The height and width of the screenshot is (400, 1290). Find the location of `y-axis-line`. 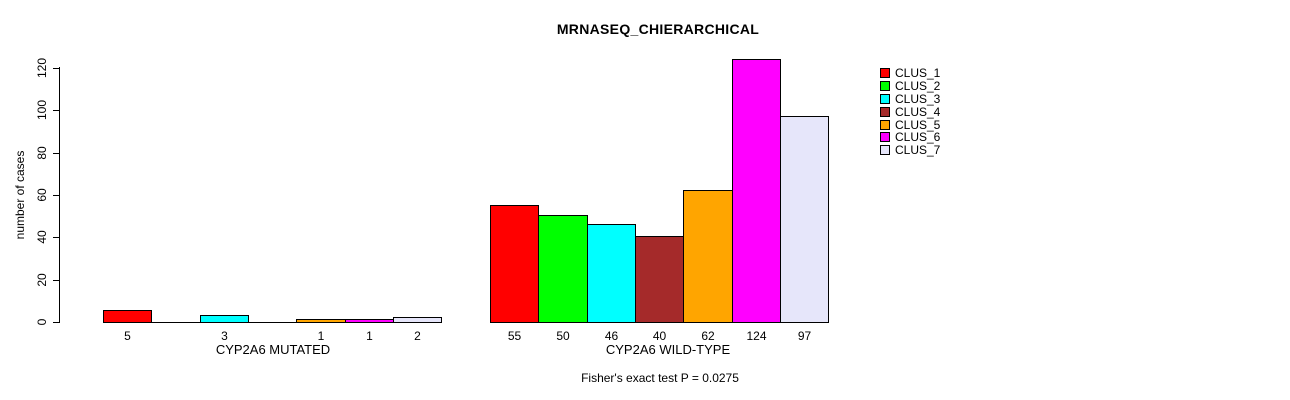

y-axis-line is located at coordinates (59, 195).